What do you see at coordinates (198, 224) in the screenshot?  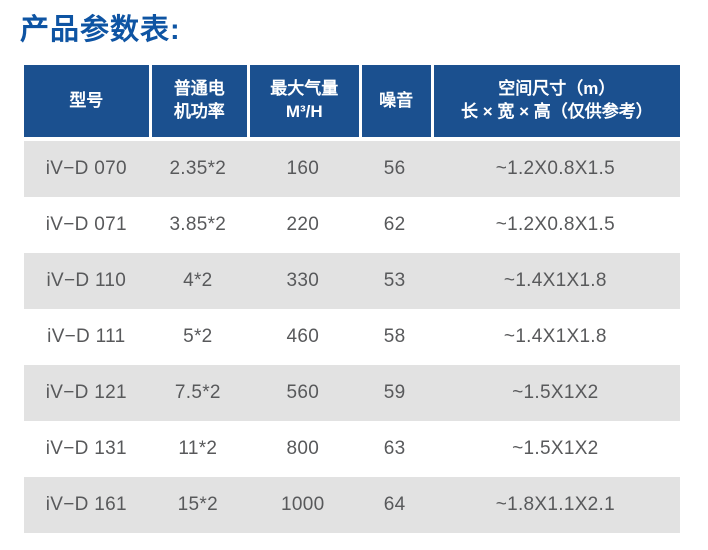 I see `cell-power: 3.85*2` at bounding box center [198, 224].